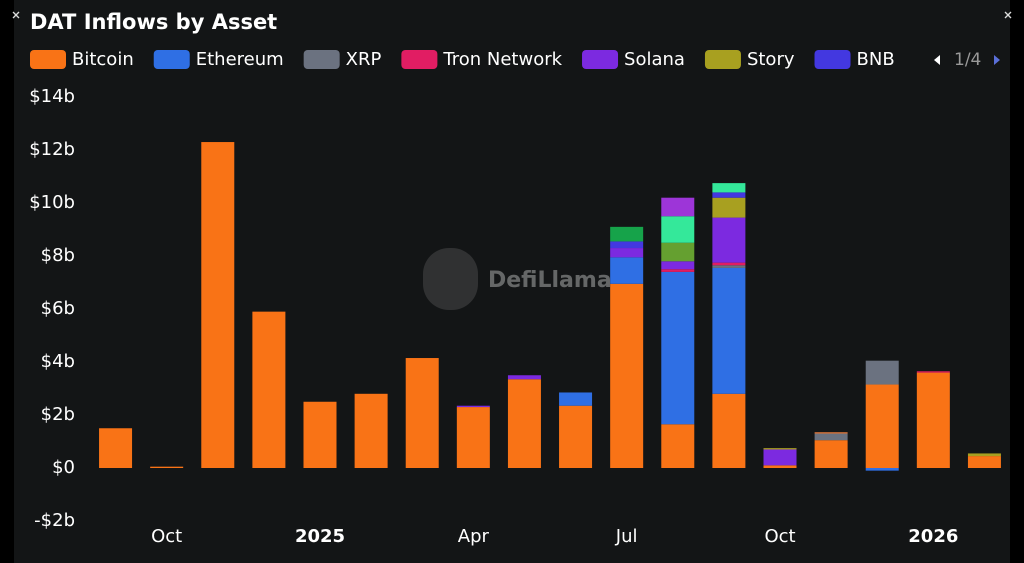  Describe the element at coordinates (364, 59) in the screenshot. I see `legend-label: XRP` at that location.